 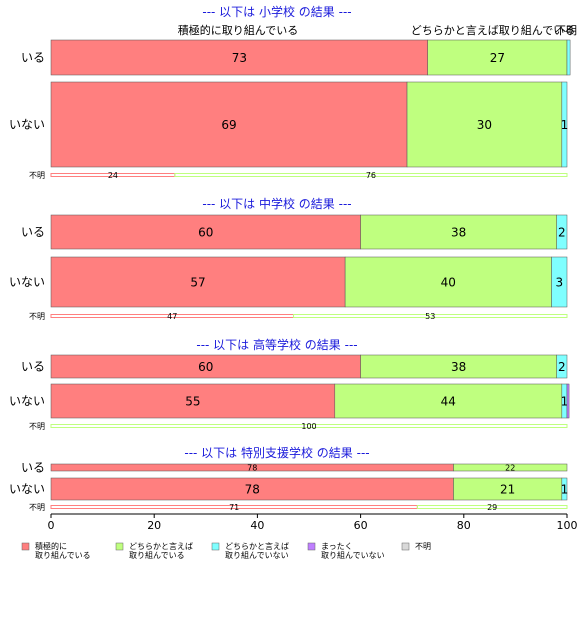 I want to click on share-value-label: 76, so click(x=371, y=175).